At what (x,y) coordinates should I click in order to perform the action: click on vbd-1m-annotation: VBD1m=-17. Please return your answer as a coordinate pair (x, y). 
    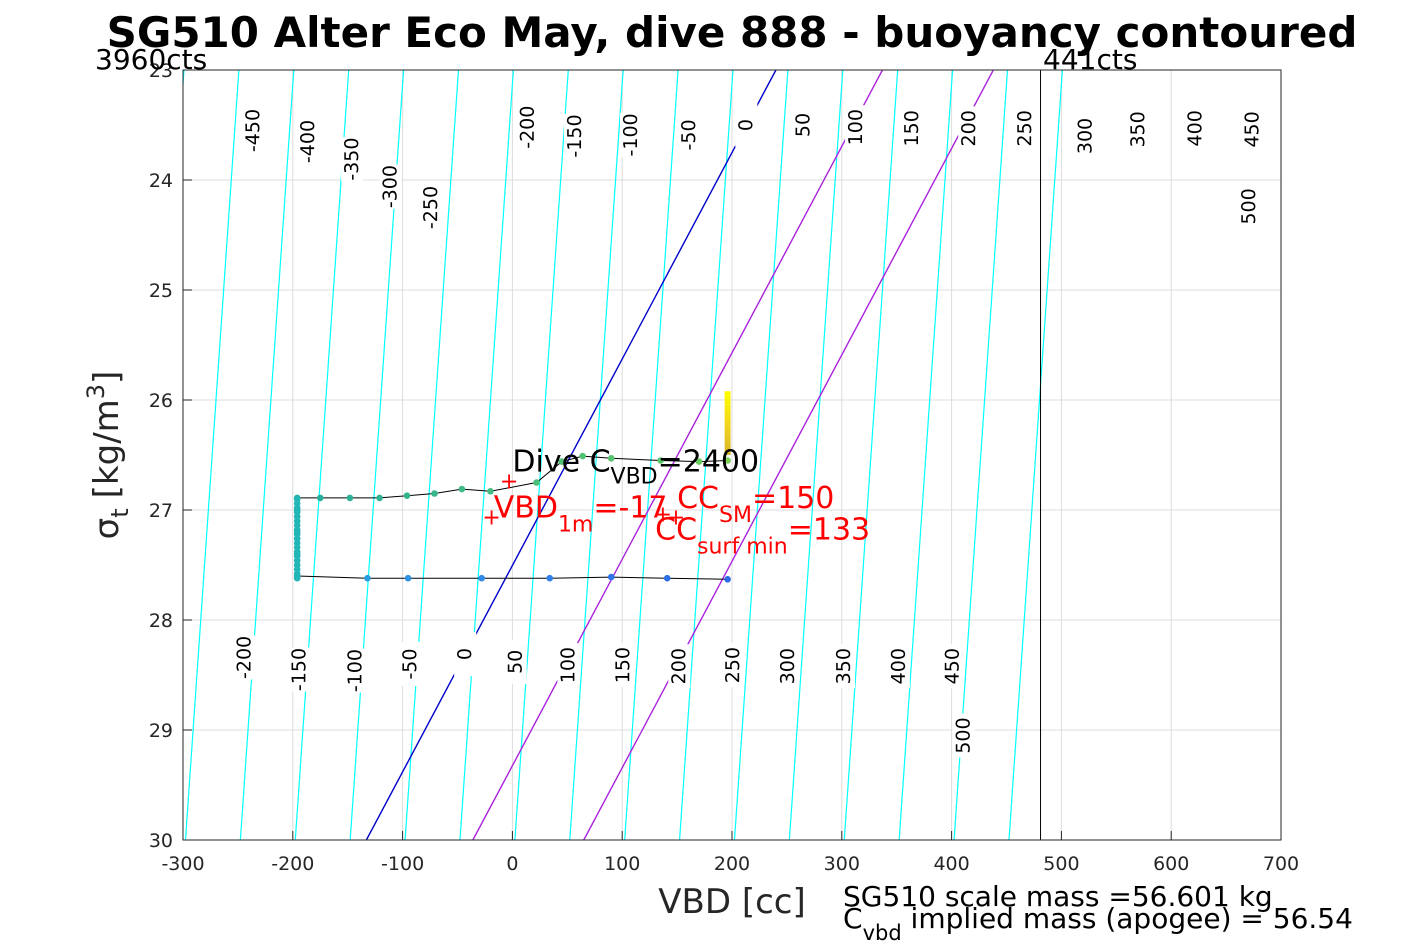
    Looking at the image, I should click on (581, 514).